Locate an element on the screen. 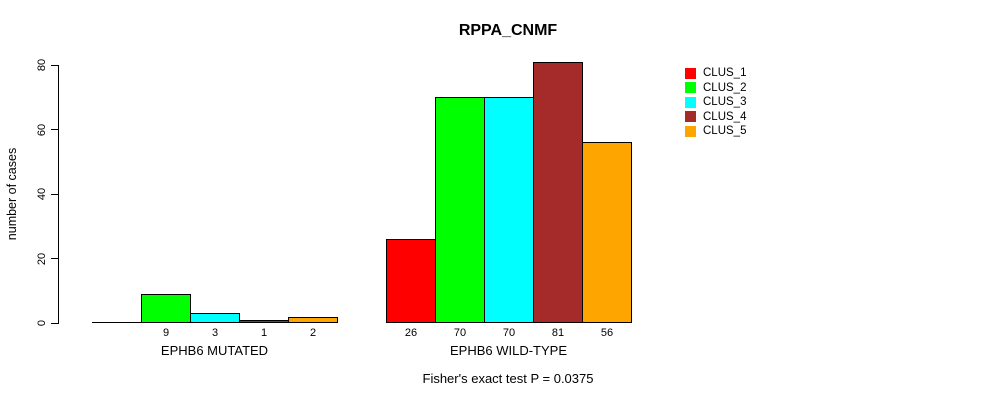  legend-item-label: CLUS_1 is located at coordinates (725, 73).